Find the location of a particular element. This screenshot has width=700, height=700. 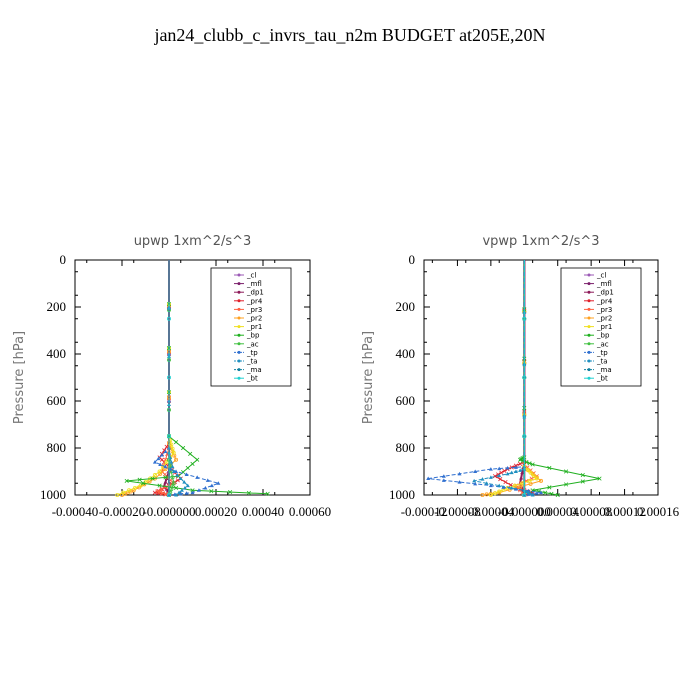

legend-label: _pr4 is located at coordinates (604, 301).